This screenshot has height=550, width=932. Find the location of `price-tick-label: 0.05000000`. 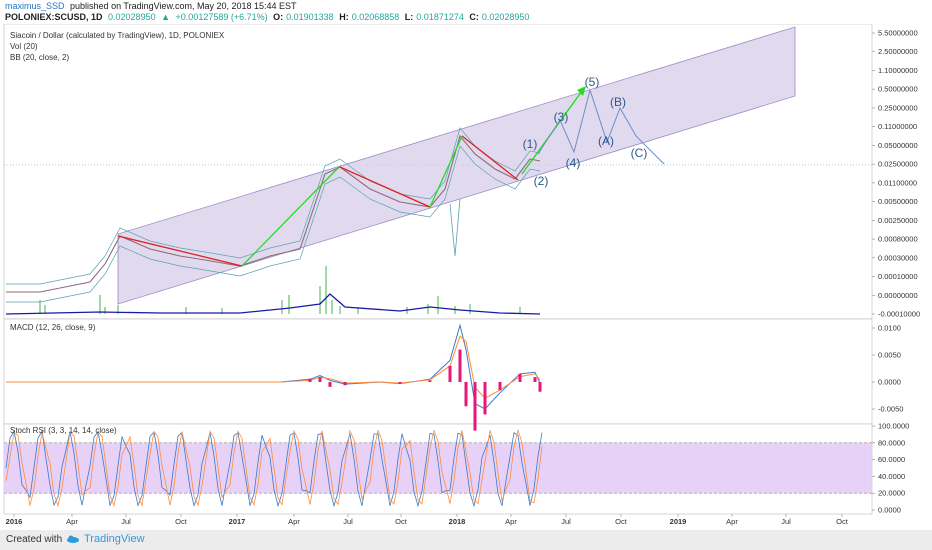

price-tick-label: 0.05000000 is located at coordinates (898, 145).